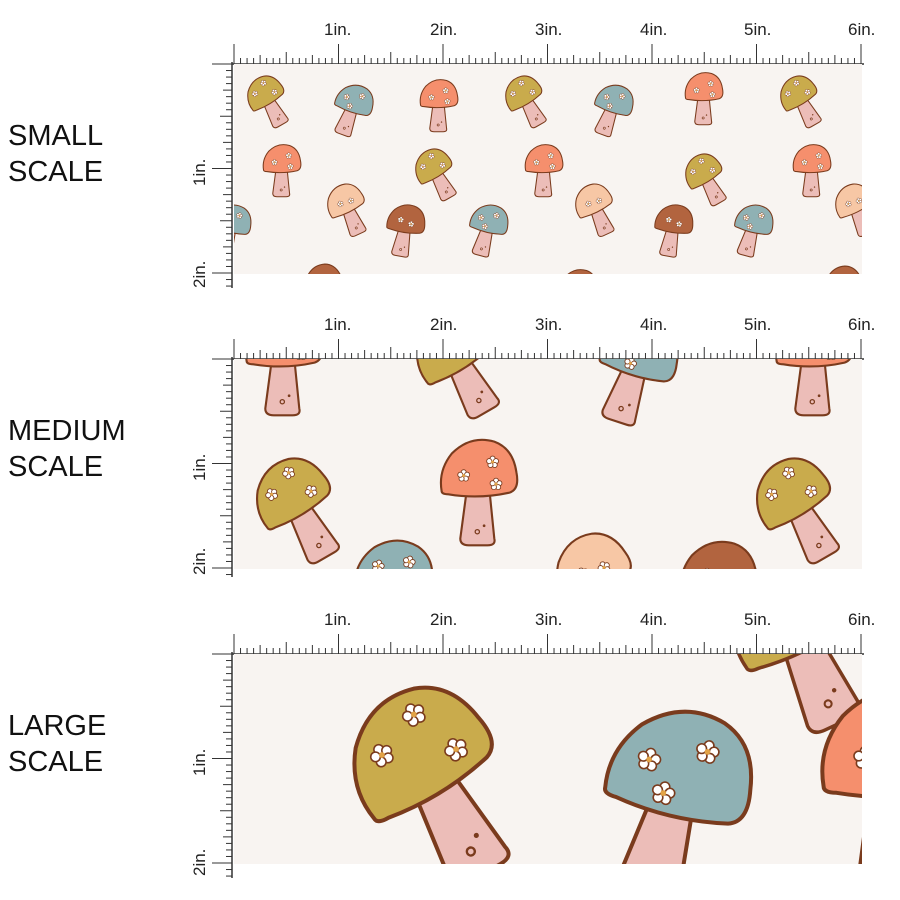 The image size is (900, 900). What do you see at coordinates (67, 449) in the screenshot?
I see `label-medium-scale: MEDIUM SCALE` at bounding box center [67, 449].